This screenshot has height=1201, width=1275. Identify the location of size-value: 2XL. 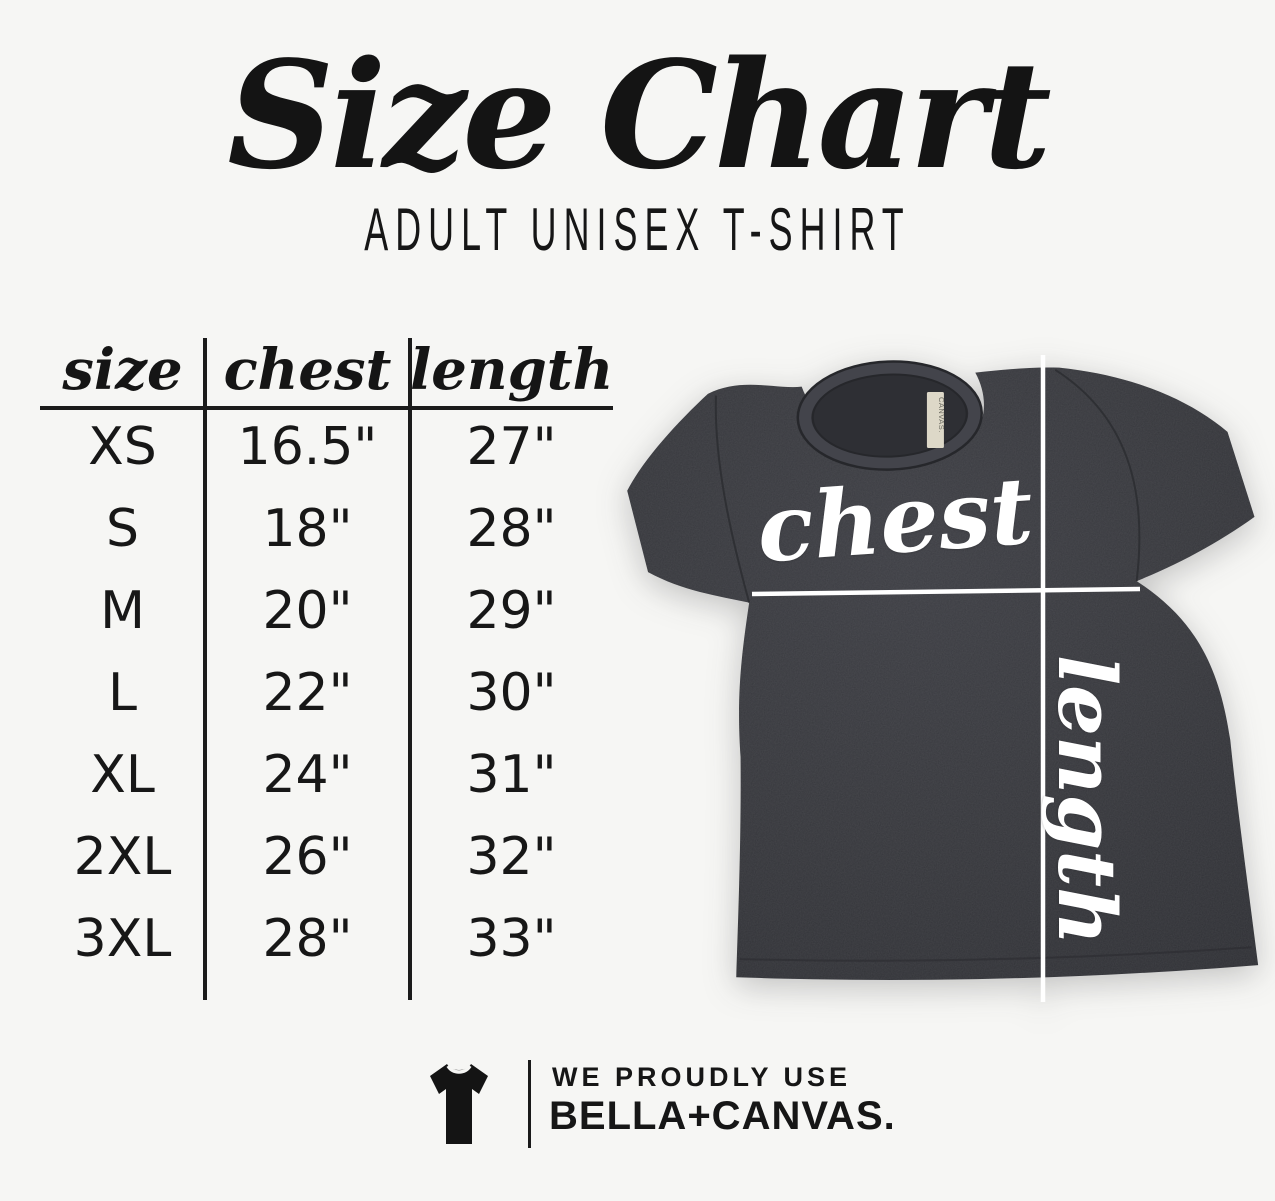
(122, 857).